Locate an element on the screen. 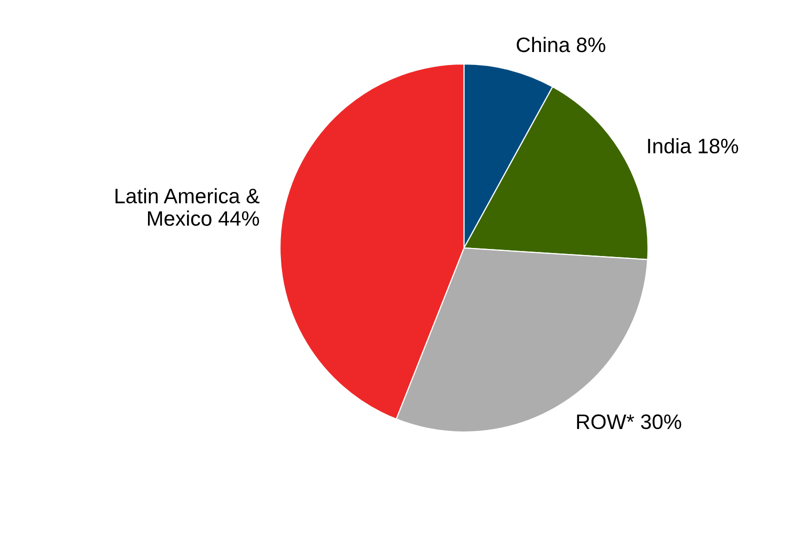 The height and width of the screenshot is (552, 804). slice-label: ROW* 30% is located at coordinates (629, 422).